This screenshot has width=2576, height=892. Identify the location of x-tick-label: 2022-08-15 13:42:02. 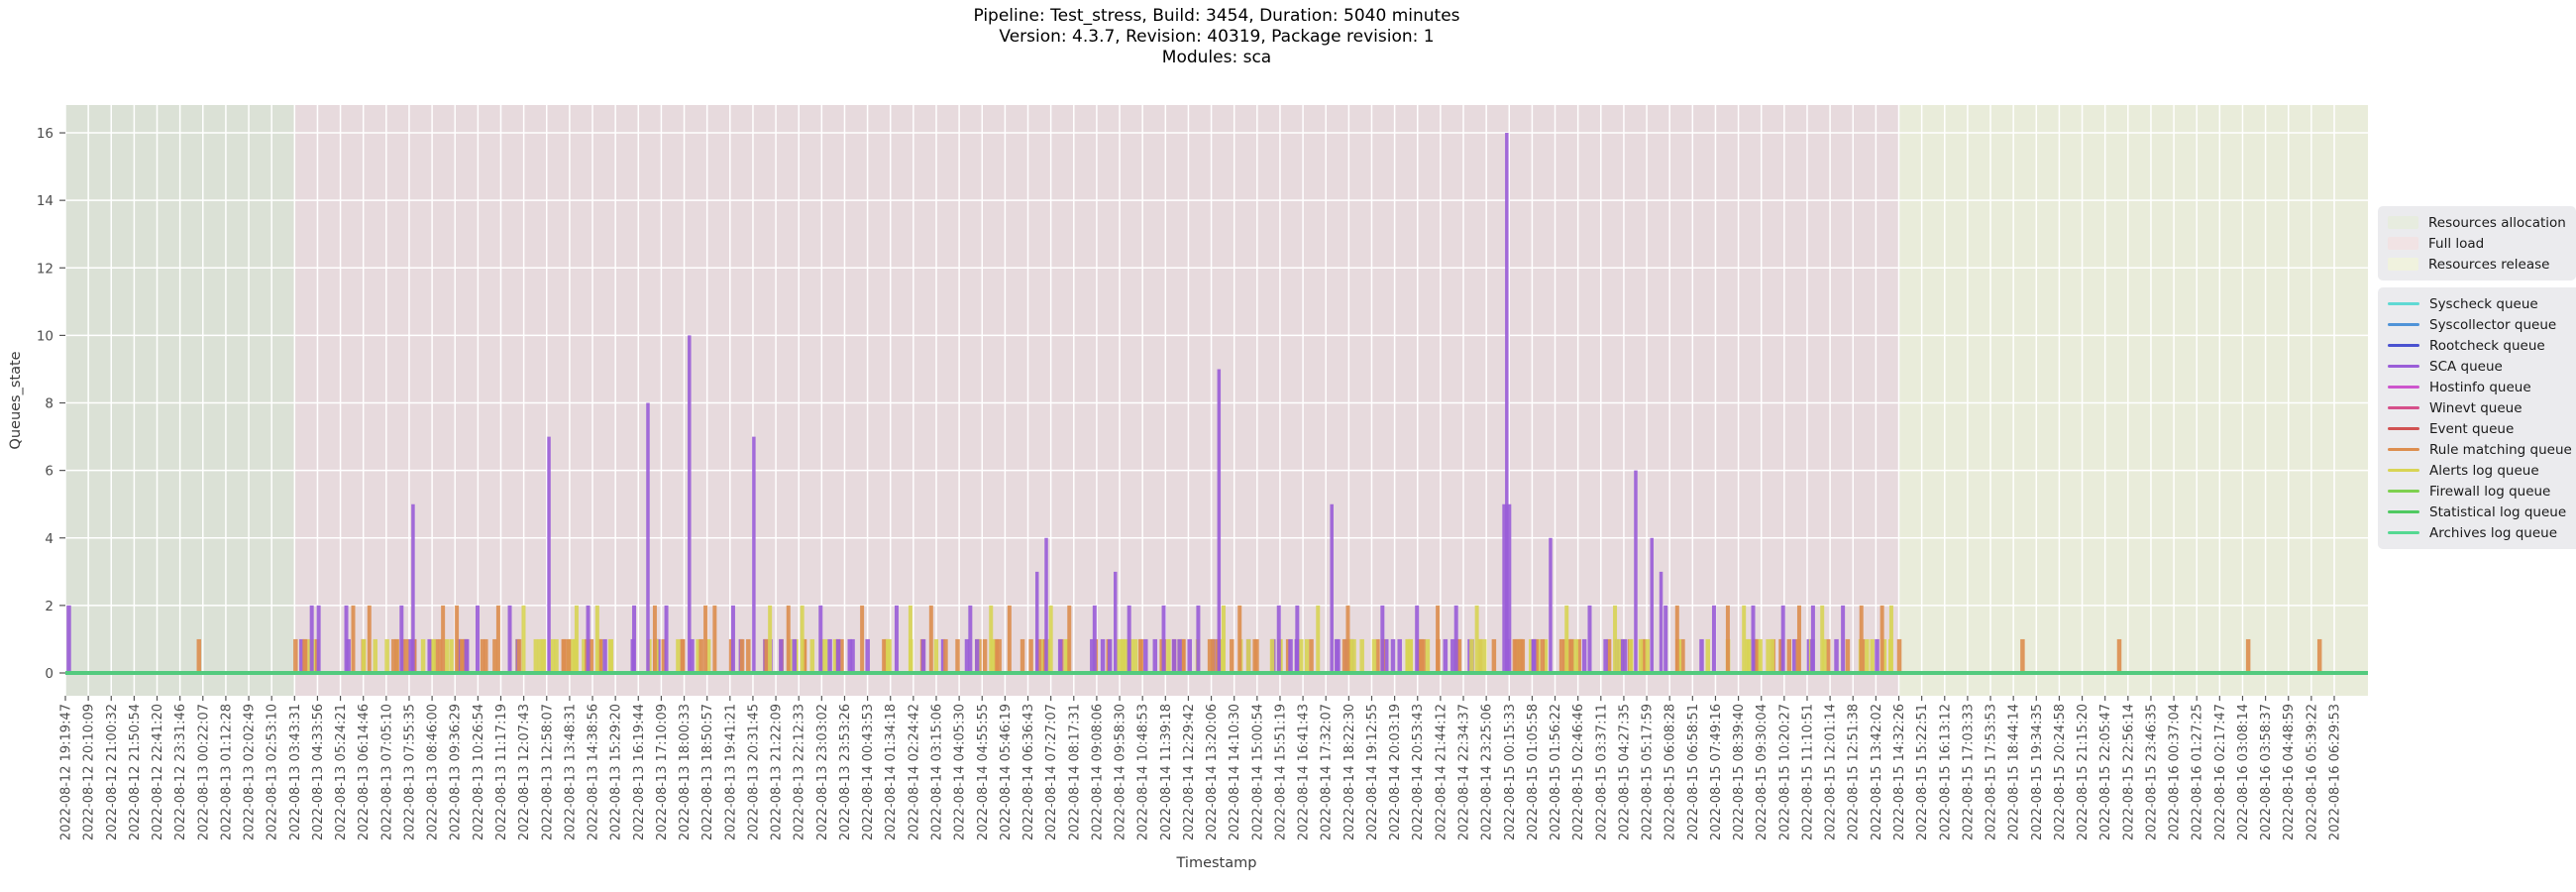
(1877, 772).